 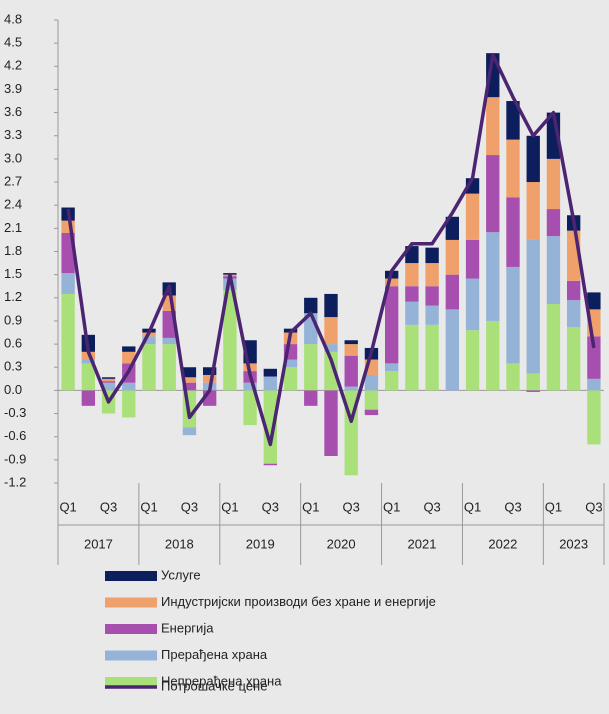 What do you see at coordinates (187, 627) in the screenshot?
I see `legend-label: Енергија` at bounding box center [187, 627].